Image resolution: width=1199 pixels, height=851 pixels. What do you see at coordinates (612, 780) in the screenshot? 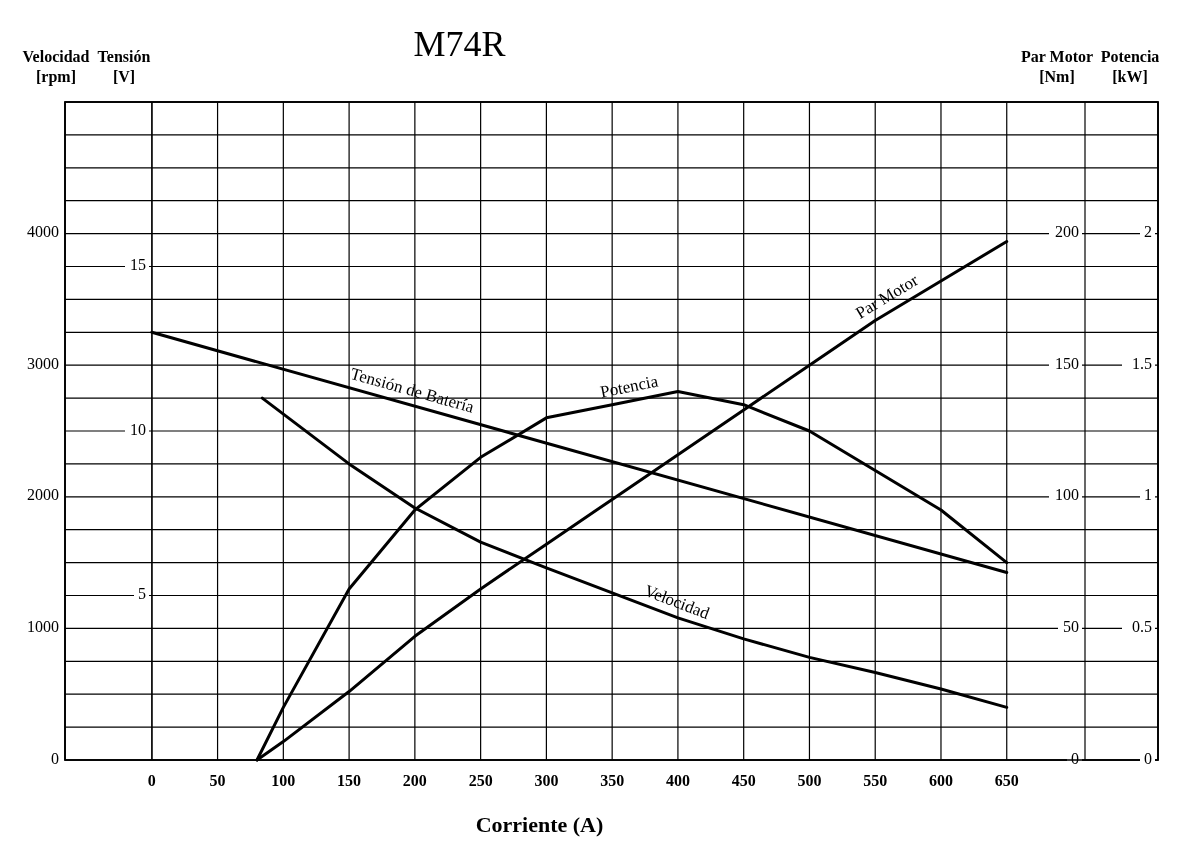
I see `x-tick-label: 350` at bounding box center [612, 780].